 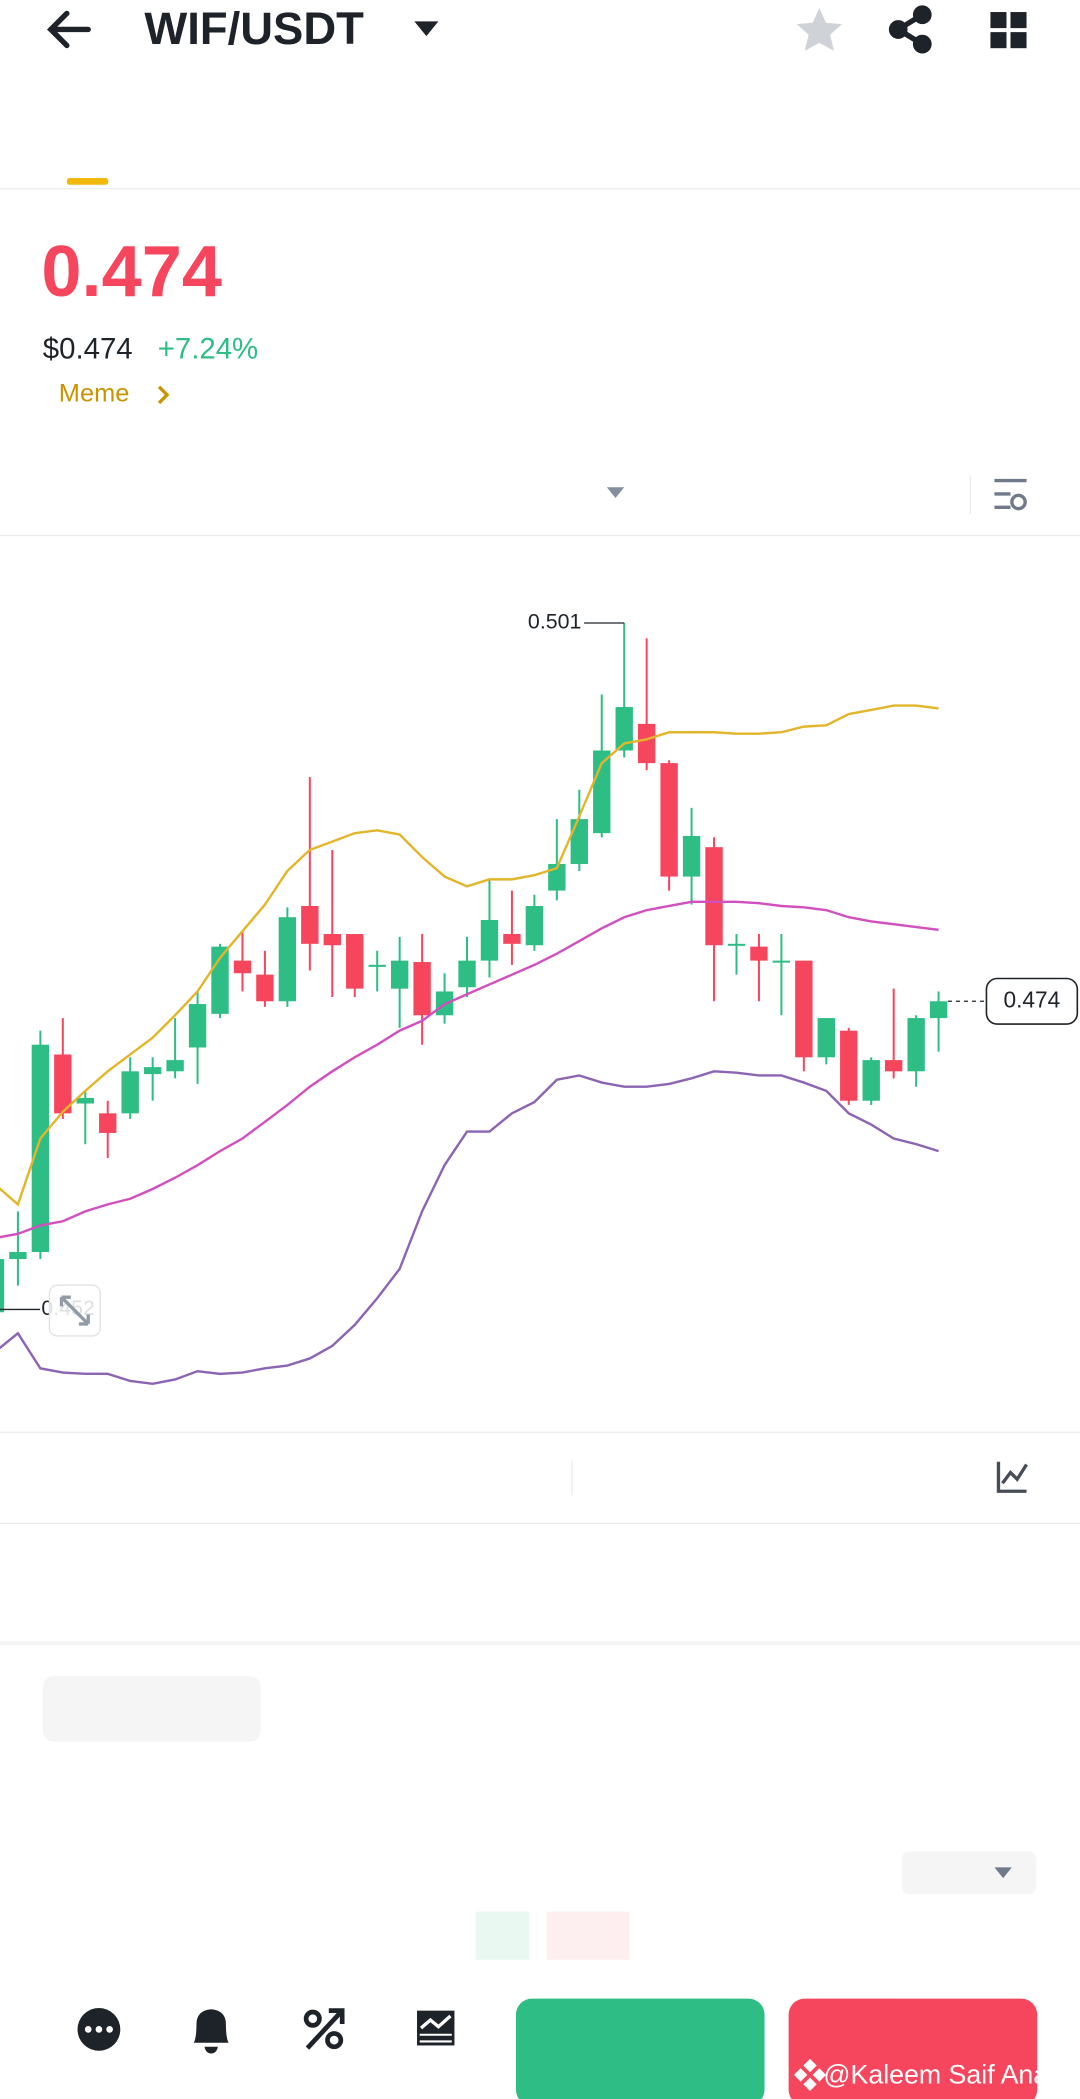 What do you see at coordinates (554, 622) in the screenshot?
I see `high-annotation: 0.501` at bounding box center [554, 622].